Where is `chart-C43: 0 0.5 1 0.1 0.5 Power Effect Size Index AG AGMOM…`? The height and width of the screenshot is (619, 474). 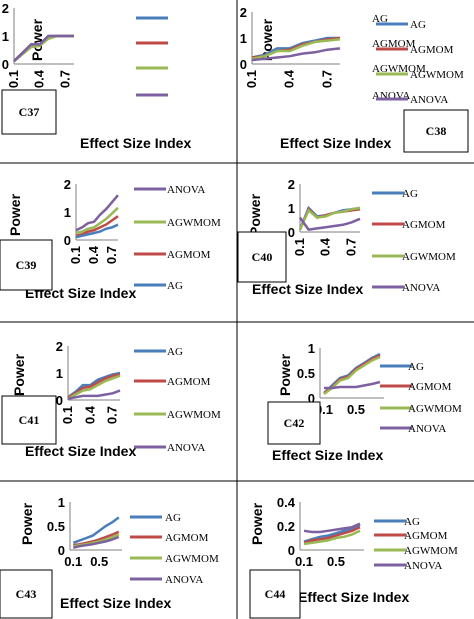 chart-C43: 0 0.5 1 0.1 0.5 Power Effect Size Index AG AGMOM… is located at coordinates (109, 557).